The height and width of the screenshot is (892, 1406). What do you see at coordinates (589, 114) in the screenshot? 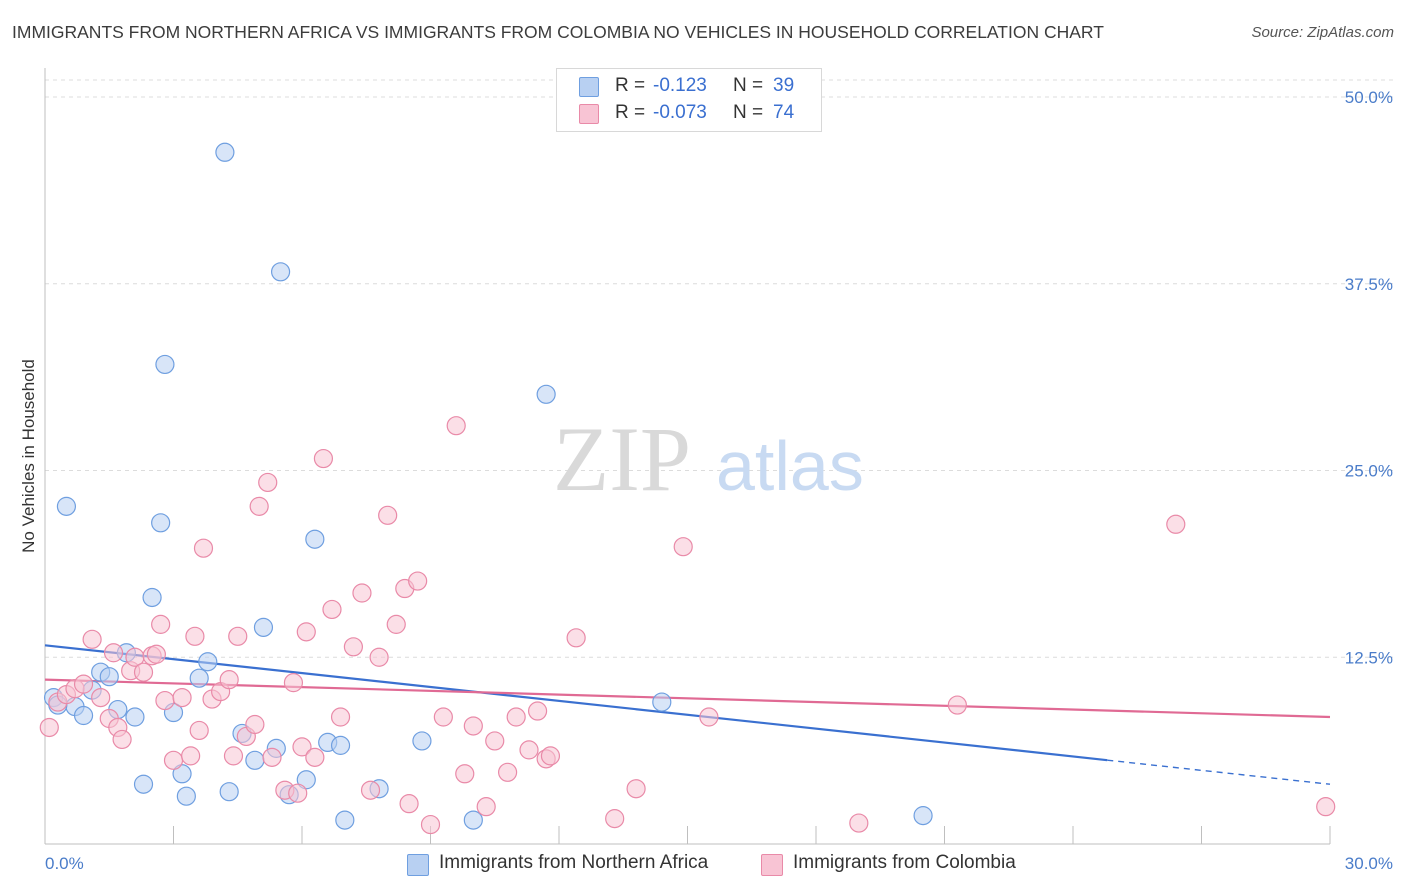
I see `legend-swatch-colombia` at bounding box center [589, 114].